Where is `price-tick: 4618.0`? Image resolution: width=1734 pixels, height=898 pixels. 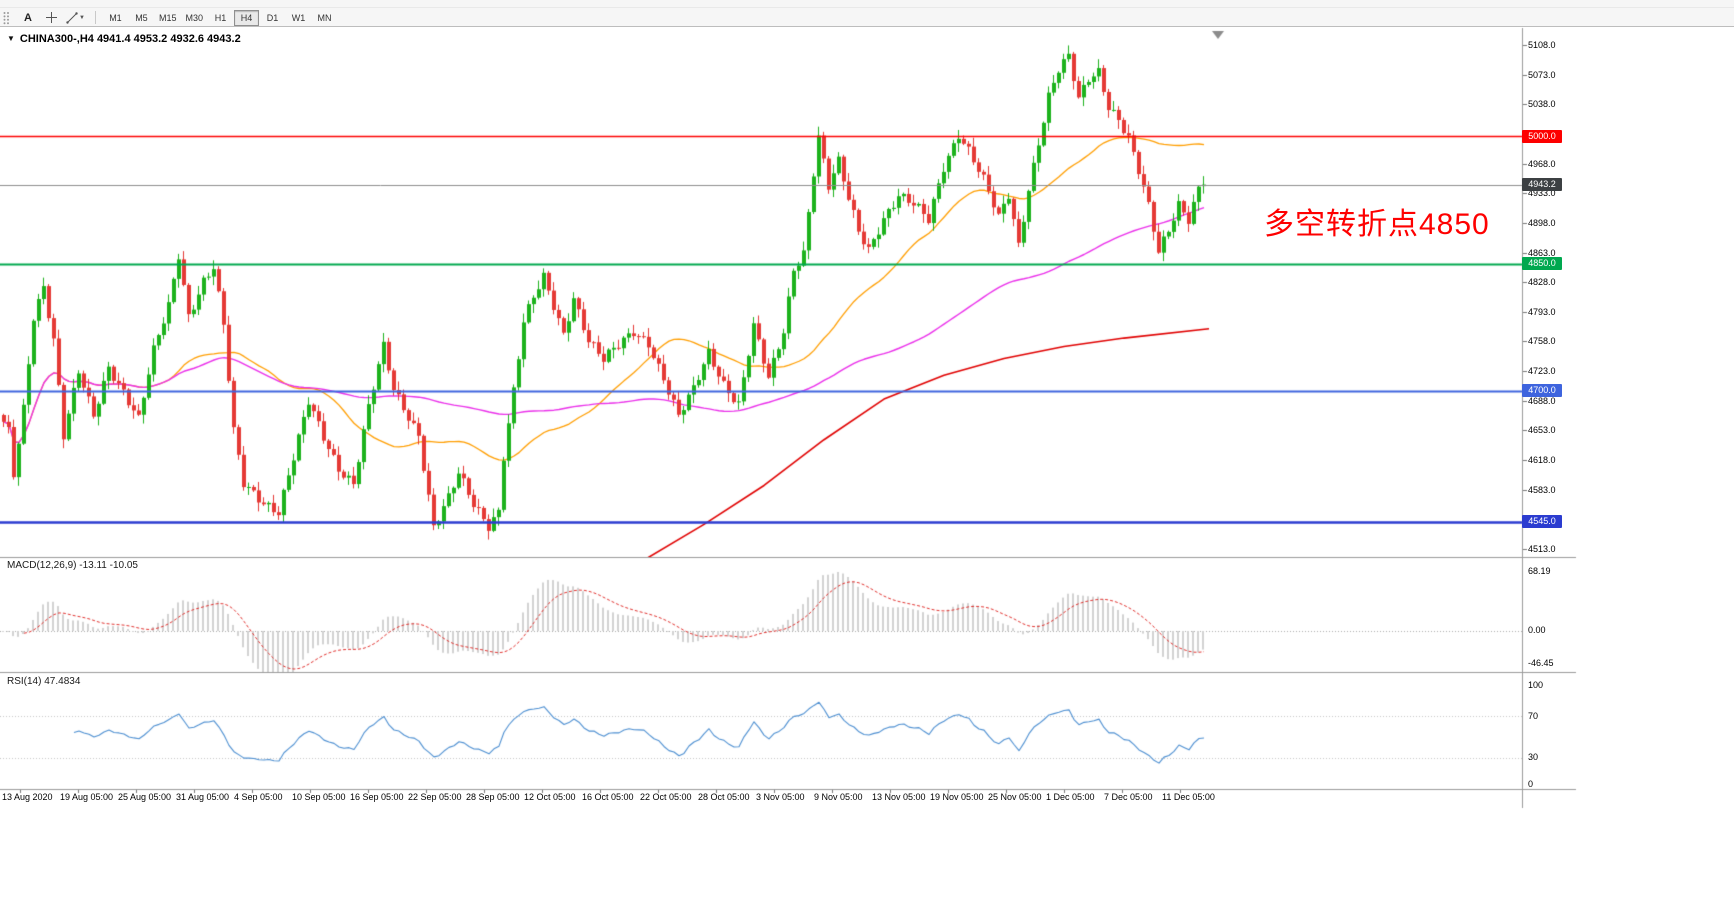 price-tick: 4618.0 is located at coordinates (1542, 460).